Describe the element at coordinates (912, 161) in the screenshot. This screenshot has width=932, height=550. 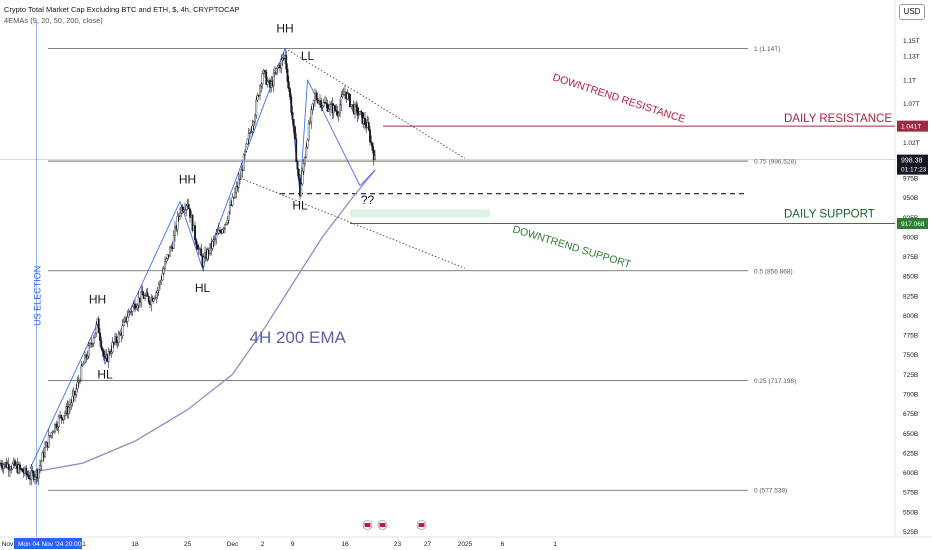
I see `current-price-value: 998.38` at that location.